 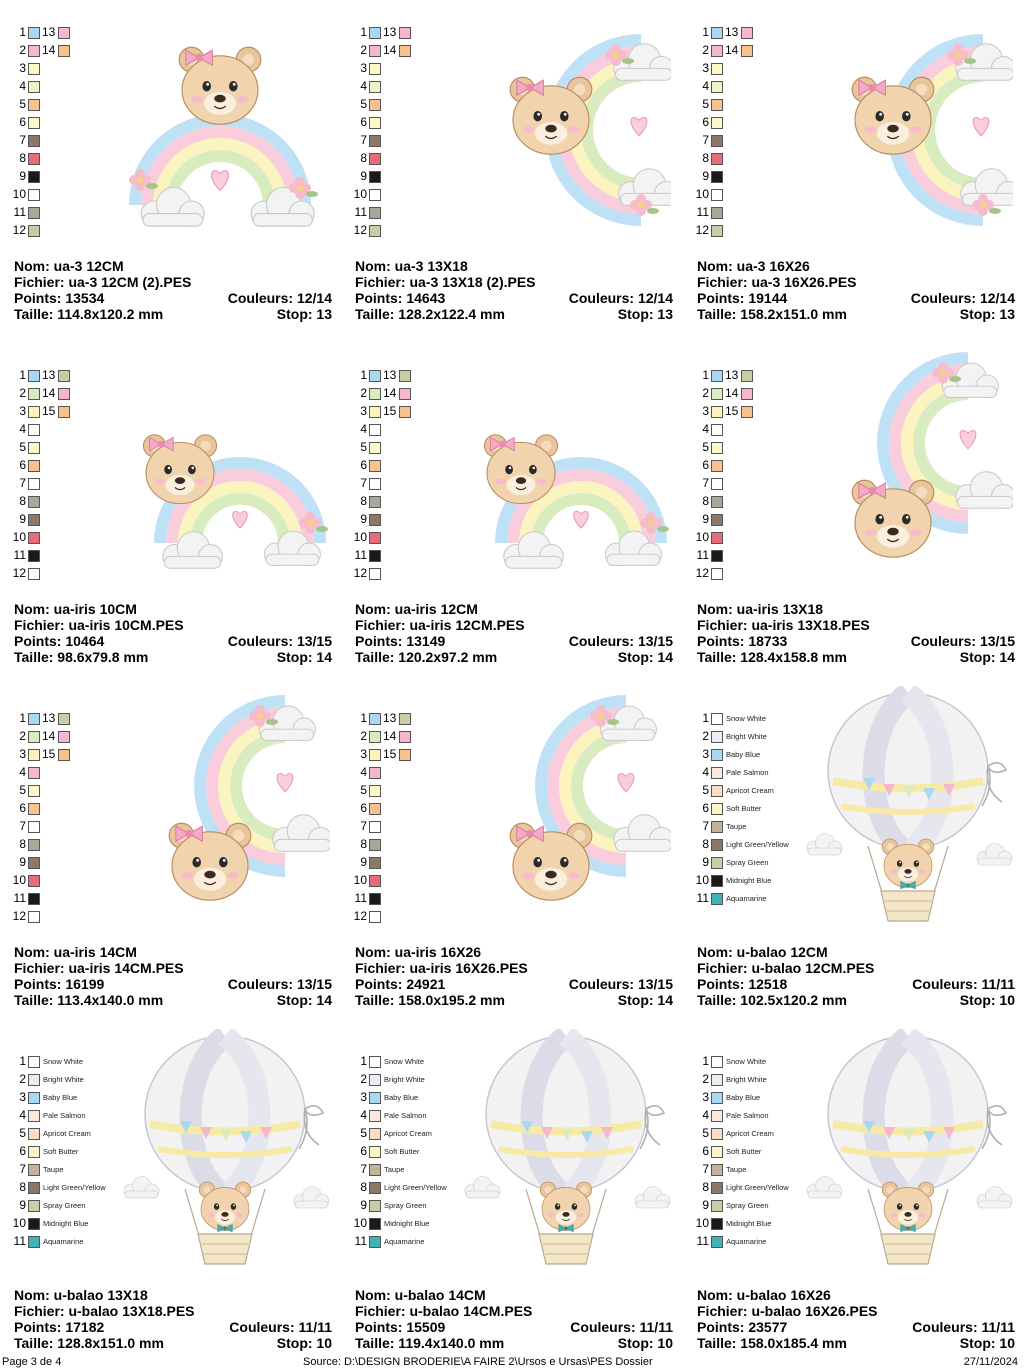 I want to click on color-name: Soft Butter, so click(x=744, y=808).